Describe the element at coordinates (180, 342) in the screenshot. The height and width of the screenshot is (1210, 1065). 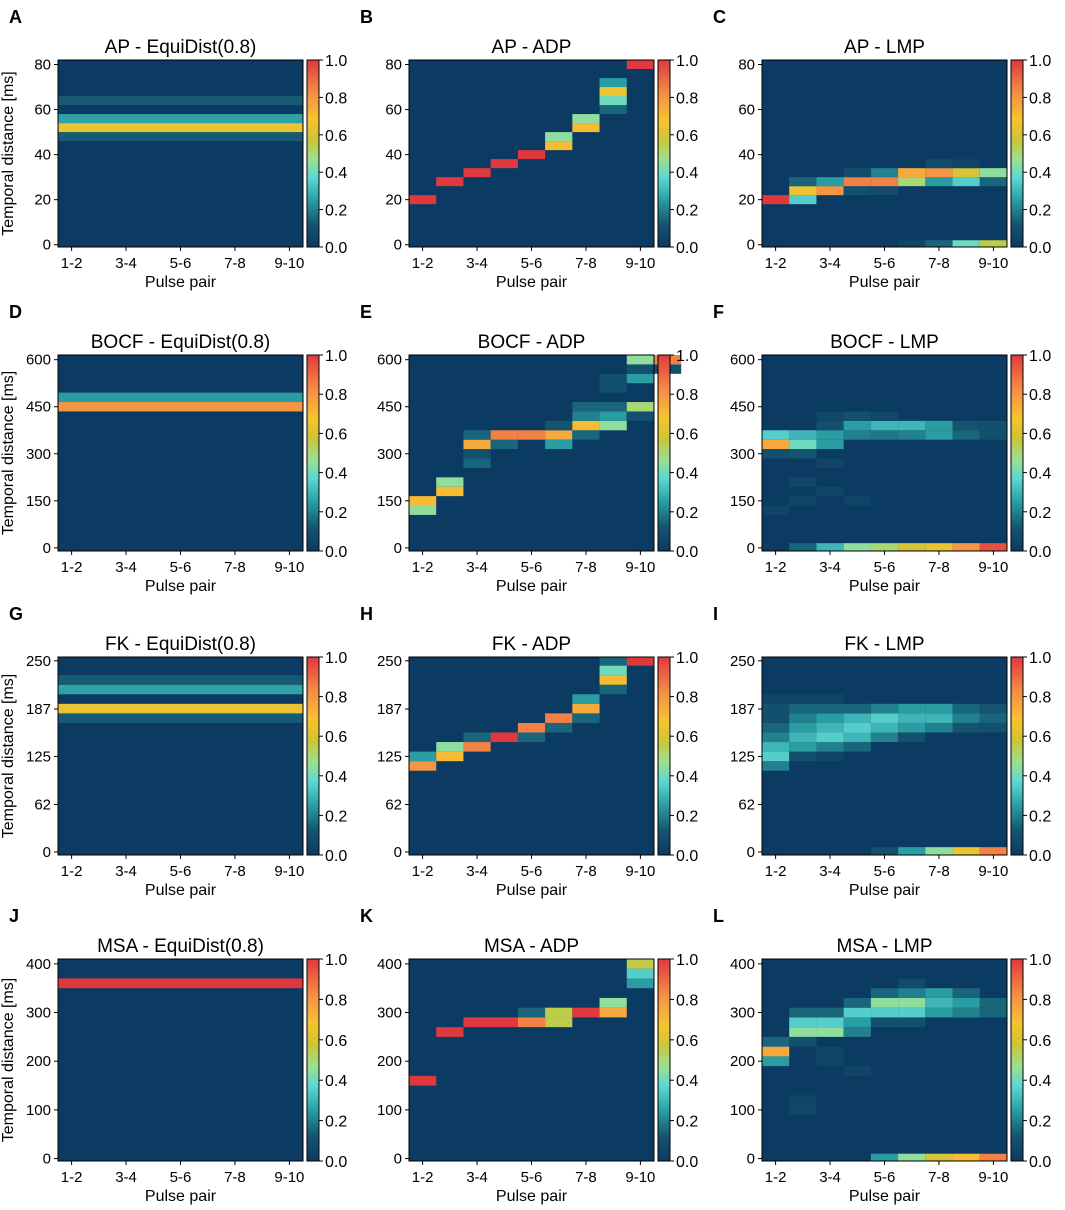
I see `panel-title: BOCF - EquiDist(0.8)` at that location.